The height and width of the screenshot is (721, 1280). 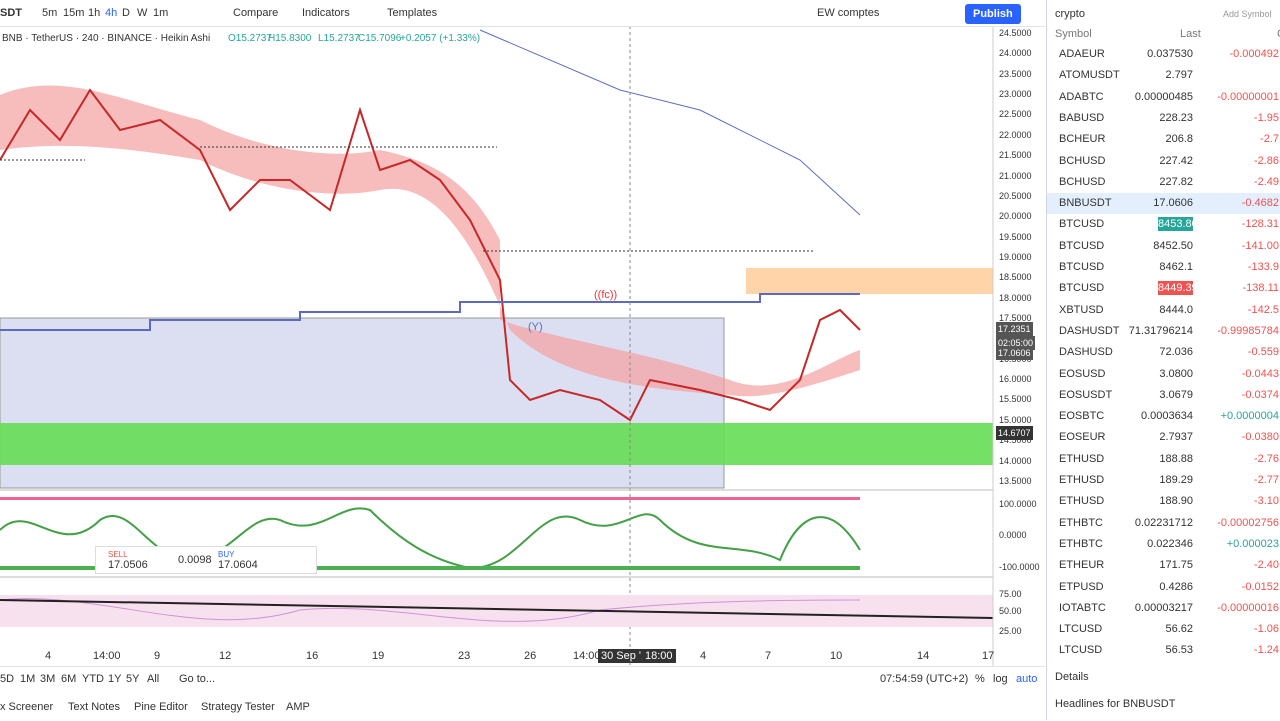 What do you see at coordinates (993, 14) in the screenshot?
I see `publish-button: Publish` at bounding box center [993, 14].